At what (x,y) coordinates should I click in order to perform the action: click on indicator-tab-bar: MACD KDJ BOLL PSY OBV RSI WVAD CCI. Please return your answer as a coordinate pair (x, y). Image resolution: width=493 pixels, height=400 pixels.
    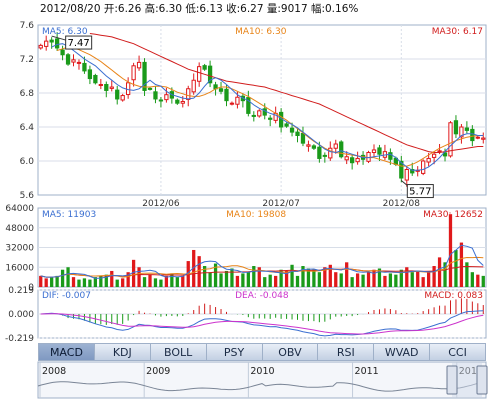
    Looking at the image, I should click on (262, 352).